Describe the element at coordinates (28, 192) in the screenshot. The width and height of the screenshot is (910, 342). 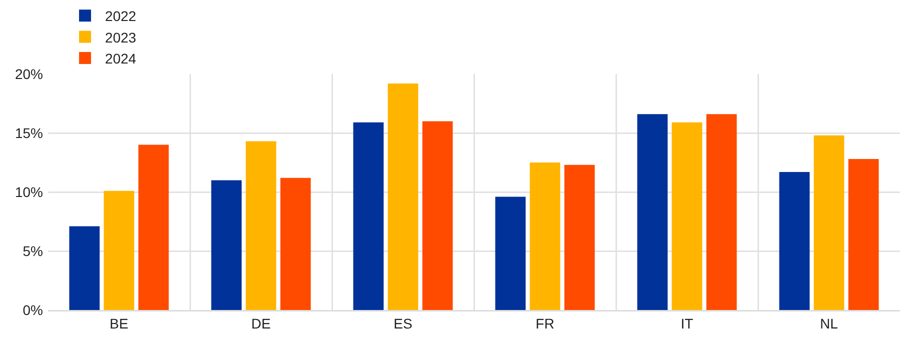
I see `y-tick-label: 10%` at that location.